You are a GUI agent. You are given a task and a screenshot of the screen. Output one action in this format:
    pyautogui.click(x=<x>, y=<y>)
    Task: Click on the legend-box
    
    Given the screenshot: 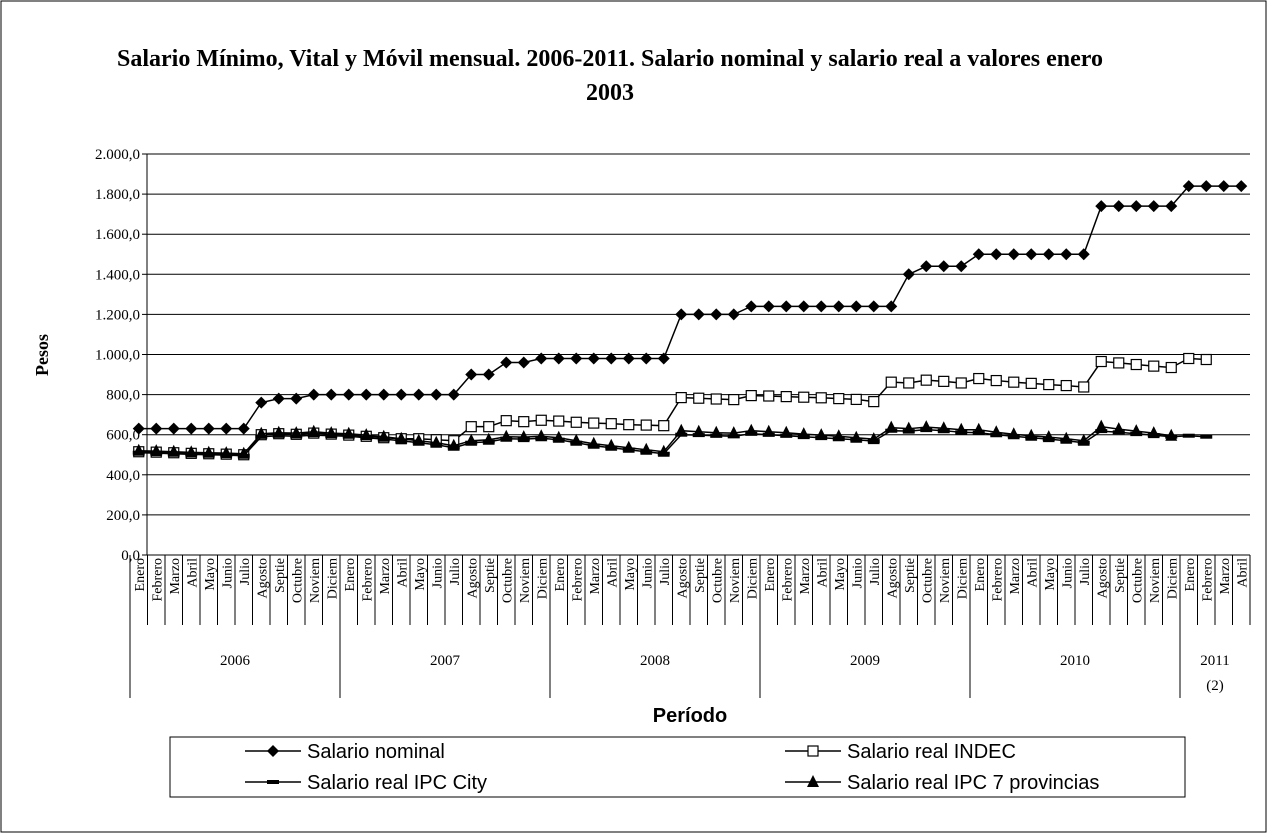 What is the action you would take?
    pyautogui.click(x=677, y=767)
    